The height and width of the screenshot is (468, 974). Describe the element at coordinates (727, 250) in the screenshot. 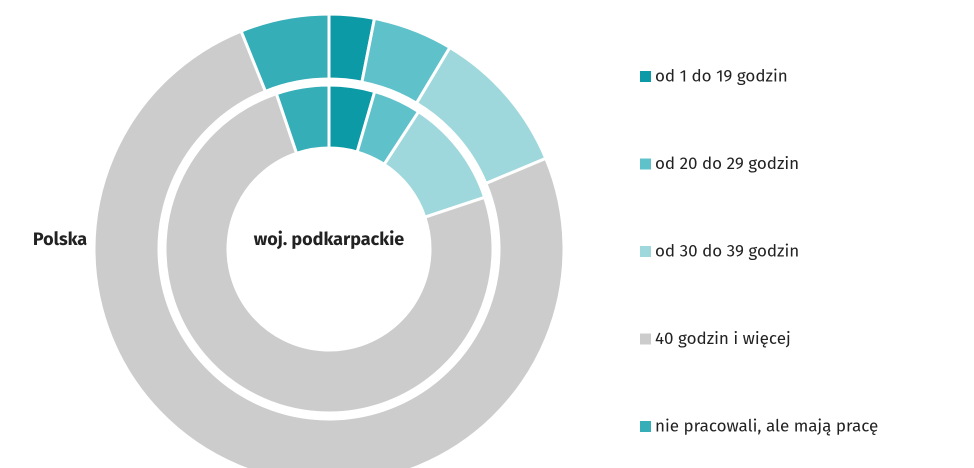

I see `legend-label: od 30 do 39 godzin` at that location.